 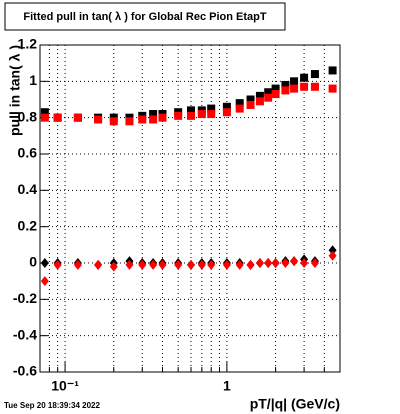 I want to click on y-tick-label: 1, so click(x=33, y=80).